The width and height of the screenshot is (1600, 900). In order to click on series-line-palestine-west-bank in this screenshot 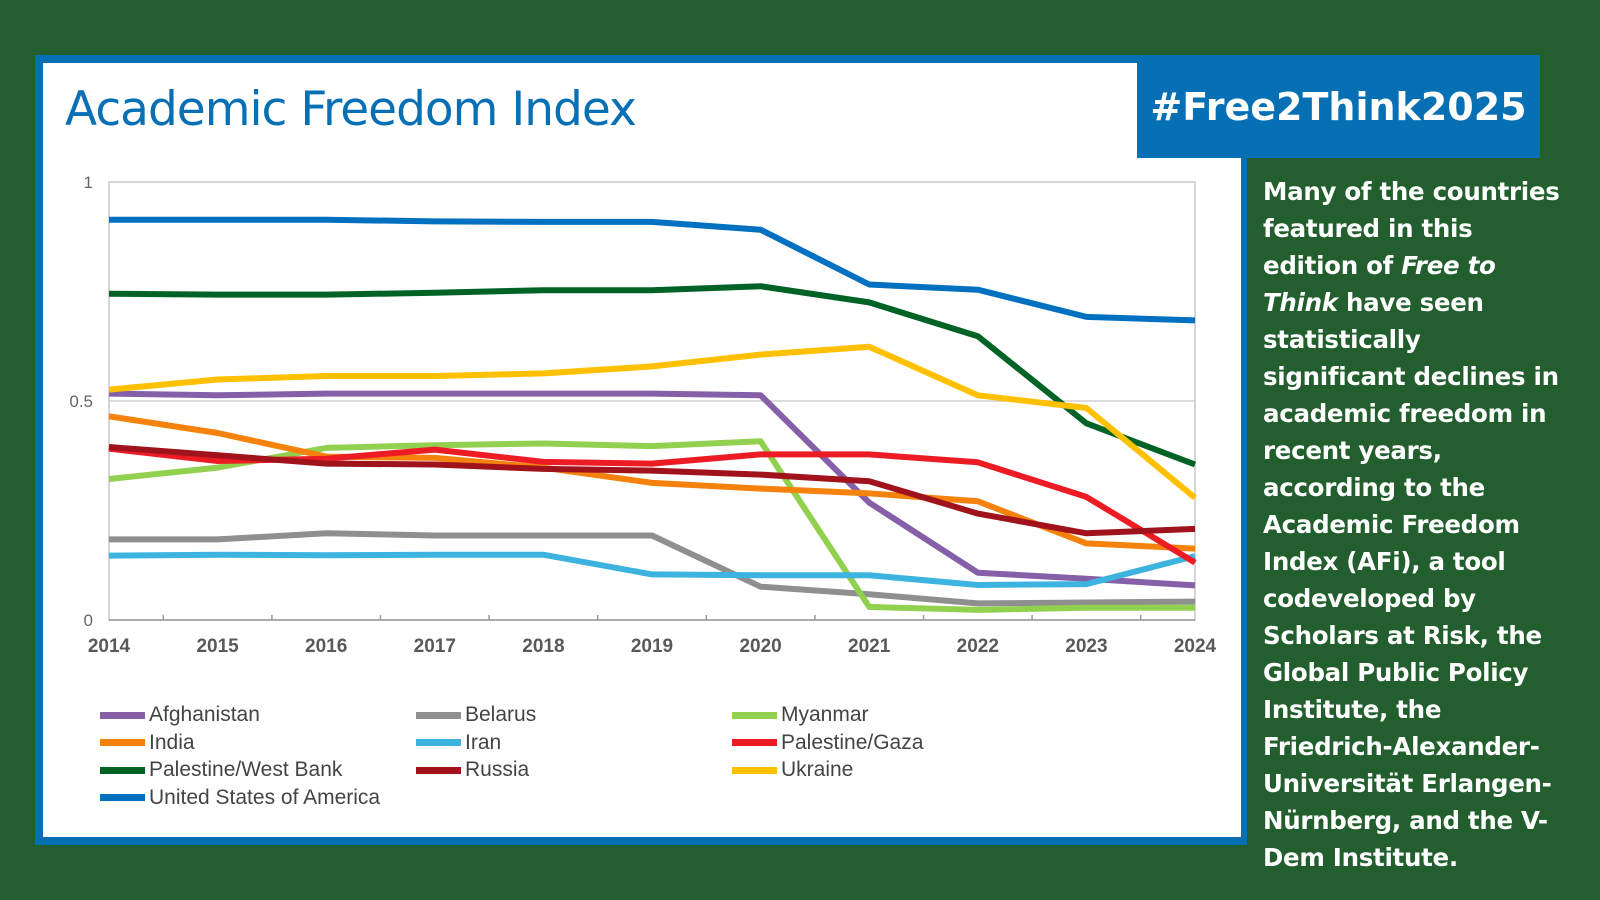, I will do `click(652, 375)`.